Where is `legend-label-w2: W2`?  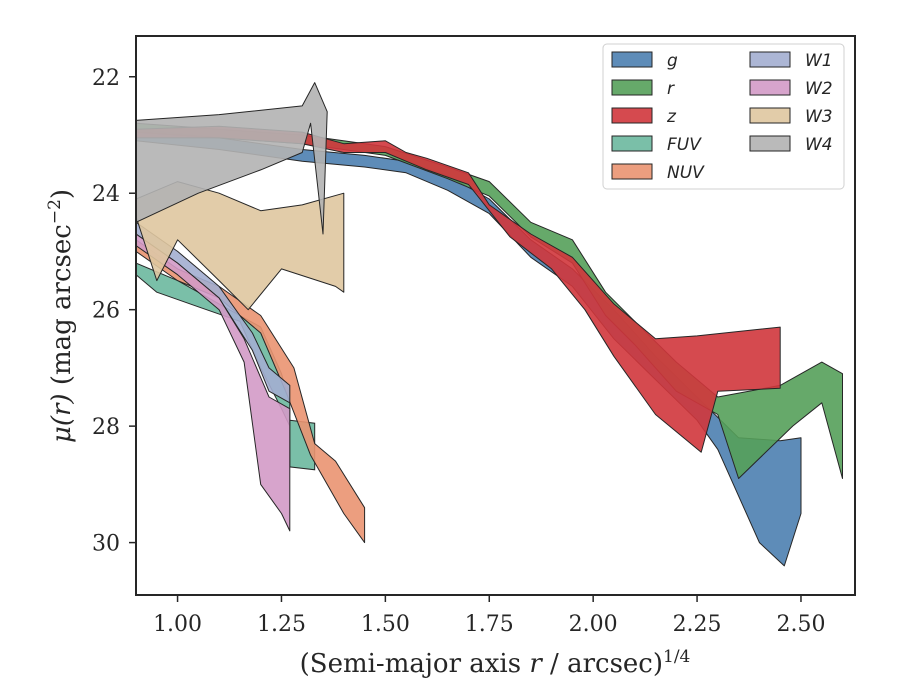
legend-label-w2: W2 is located at coordinates (819, 89).